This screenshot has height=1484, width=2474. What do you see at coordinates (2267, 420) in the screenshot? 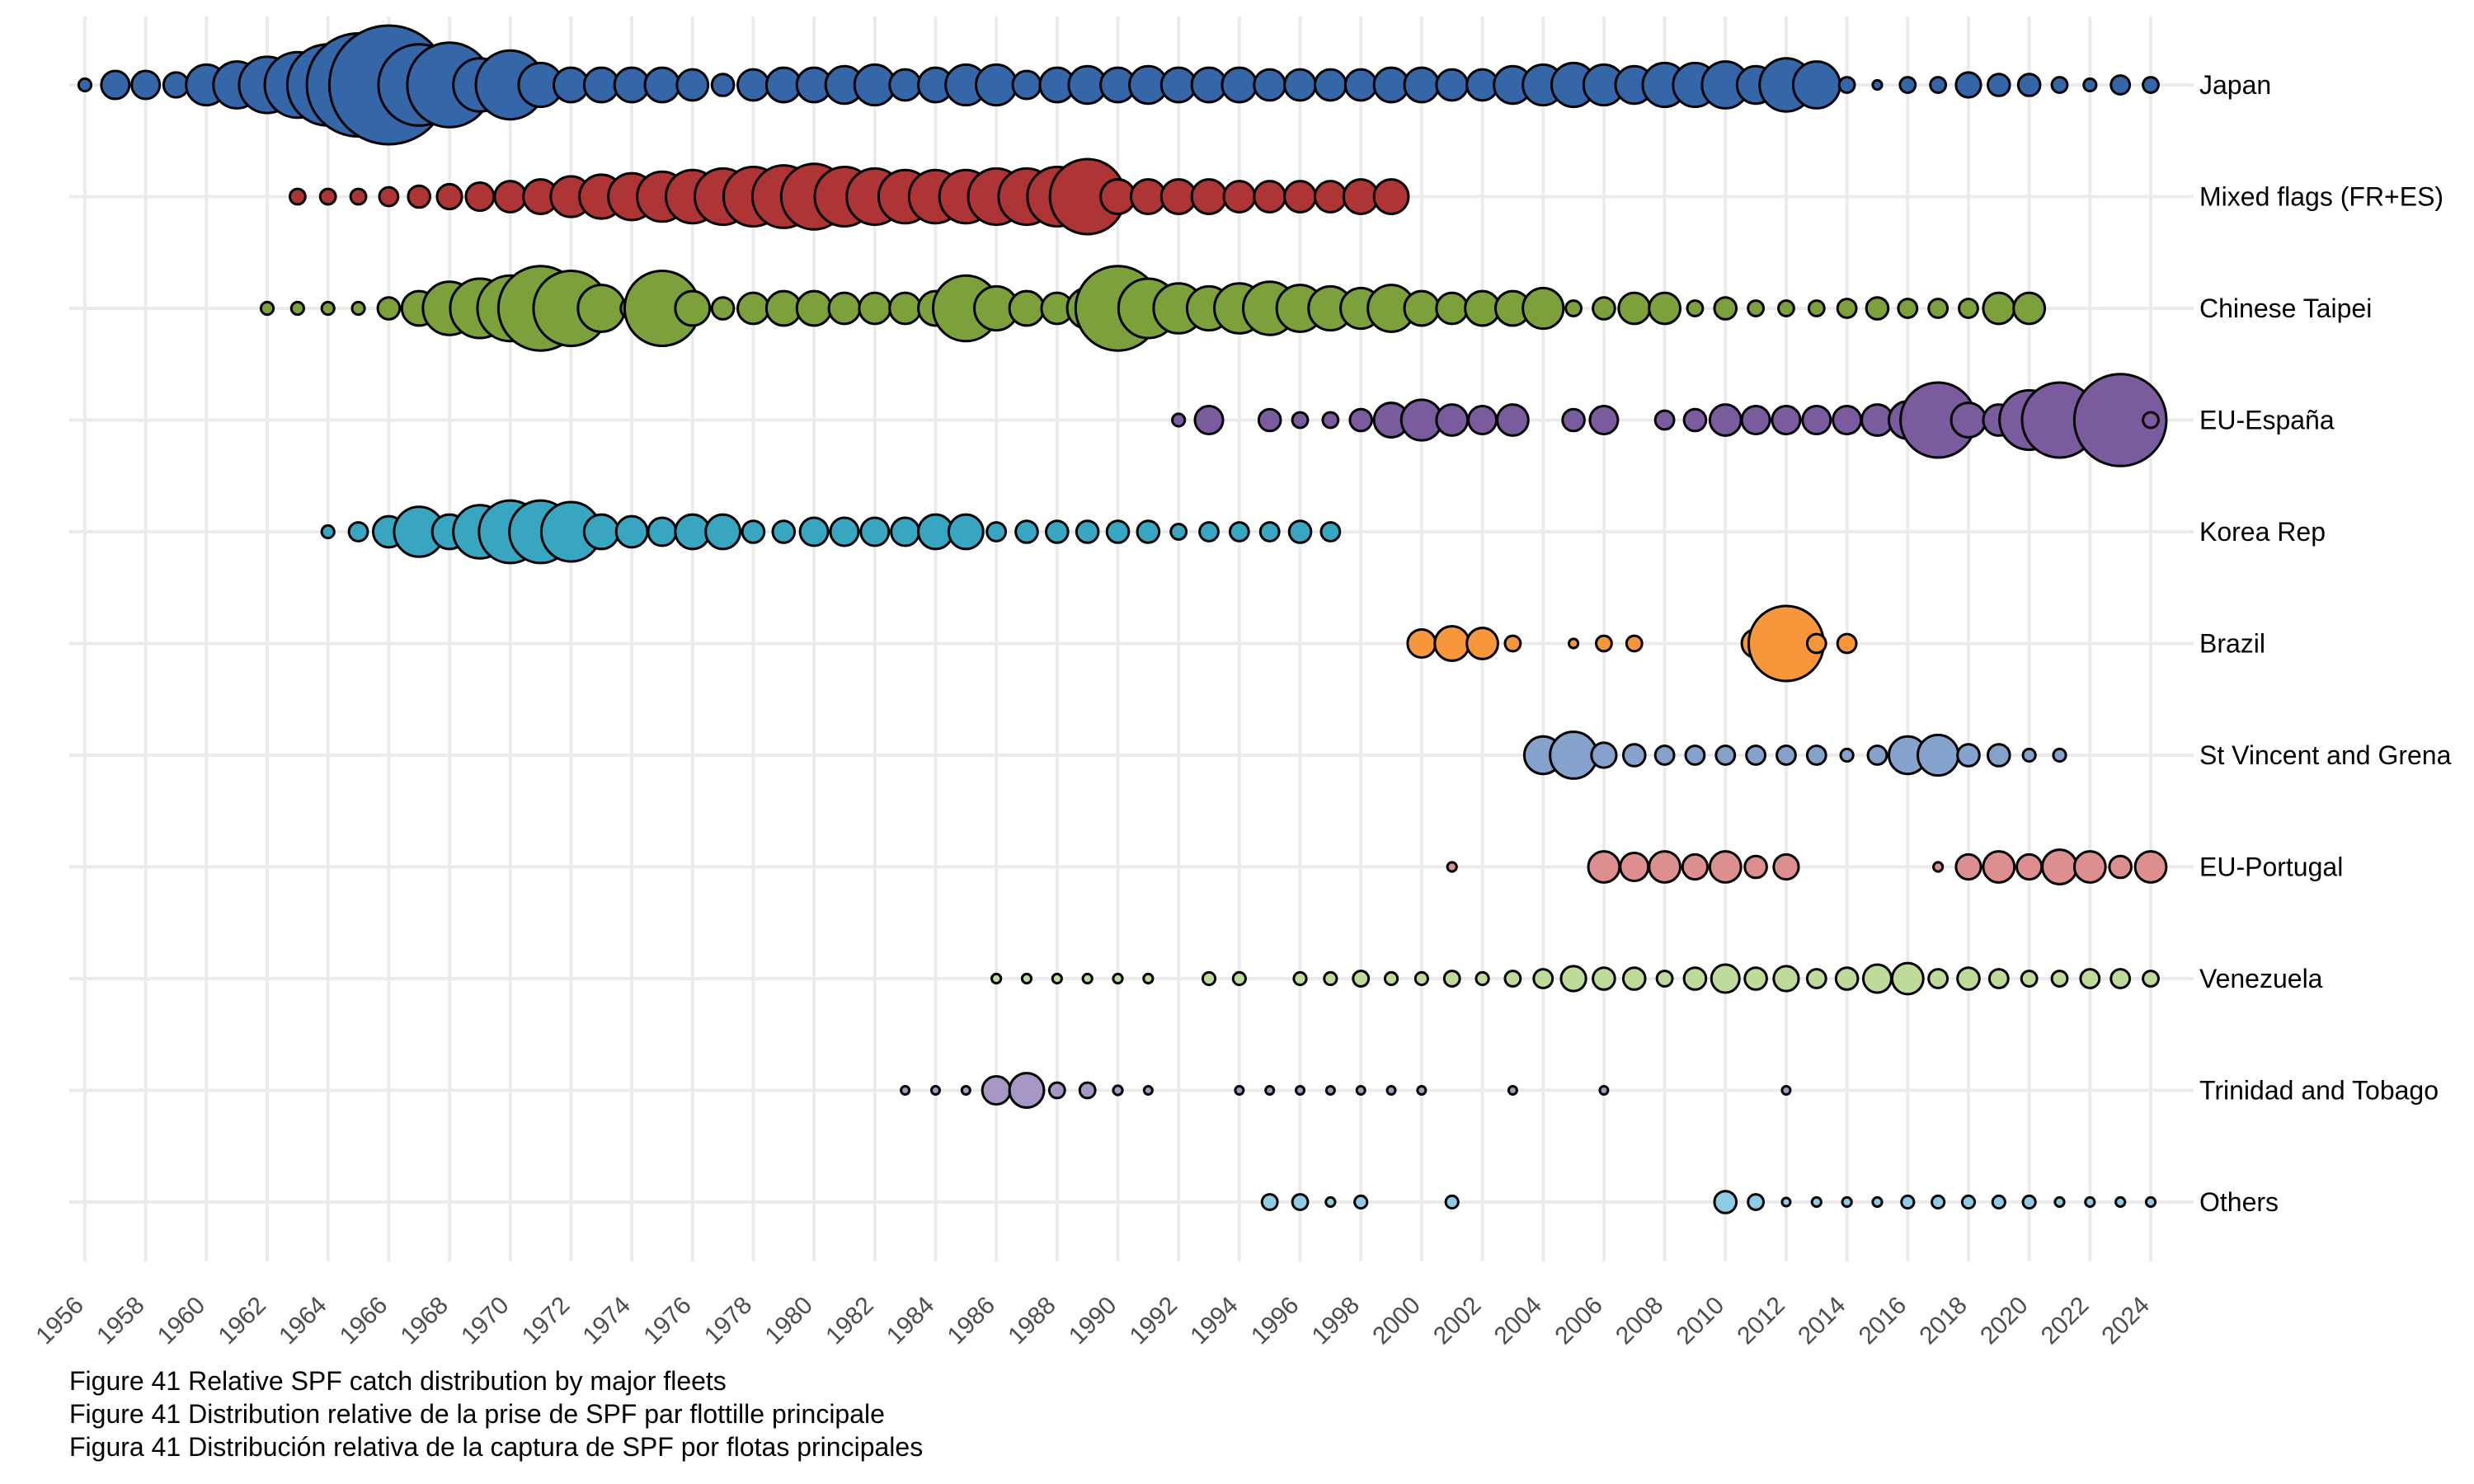
I see `fleet-label: EU-España` at bounding box center [2267, 420].